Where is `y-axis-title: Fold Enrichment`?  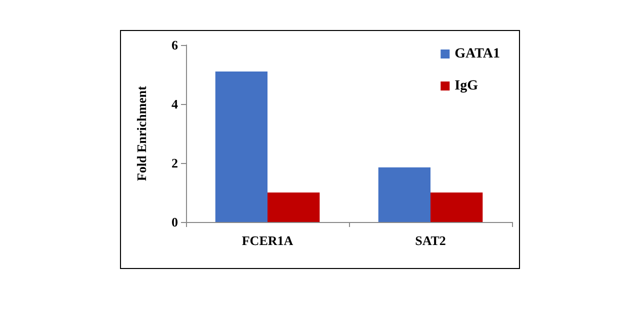 y-axis-title: Fold Enrichment is located at coordinates (141, 133).